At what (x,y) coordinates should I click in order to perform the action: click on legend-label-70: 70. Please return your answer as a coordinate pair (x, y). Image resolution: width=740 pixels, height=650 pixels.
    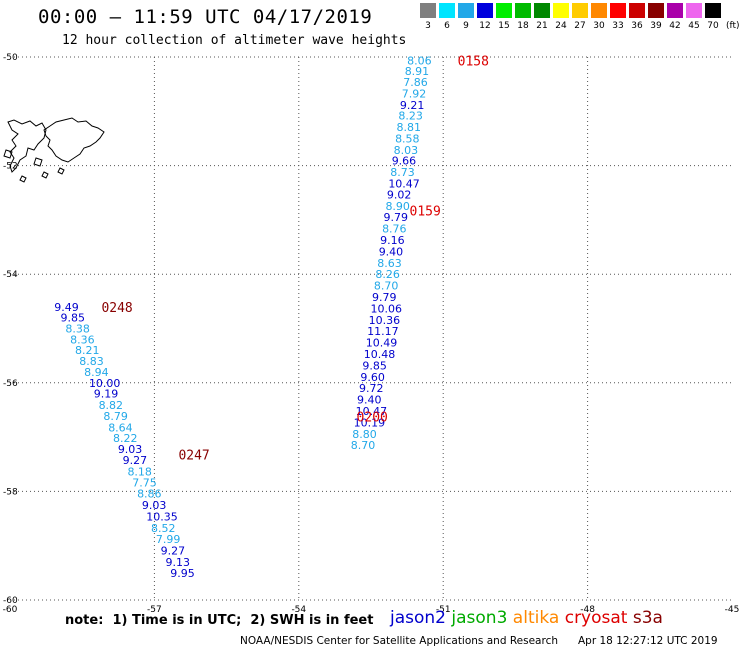
    Looking at the image, I should click on (713, 26).